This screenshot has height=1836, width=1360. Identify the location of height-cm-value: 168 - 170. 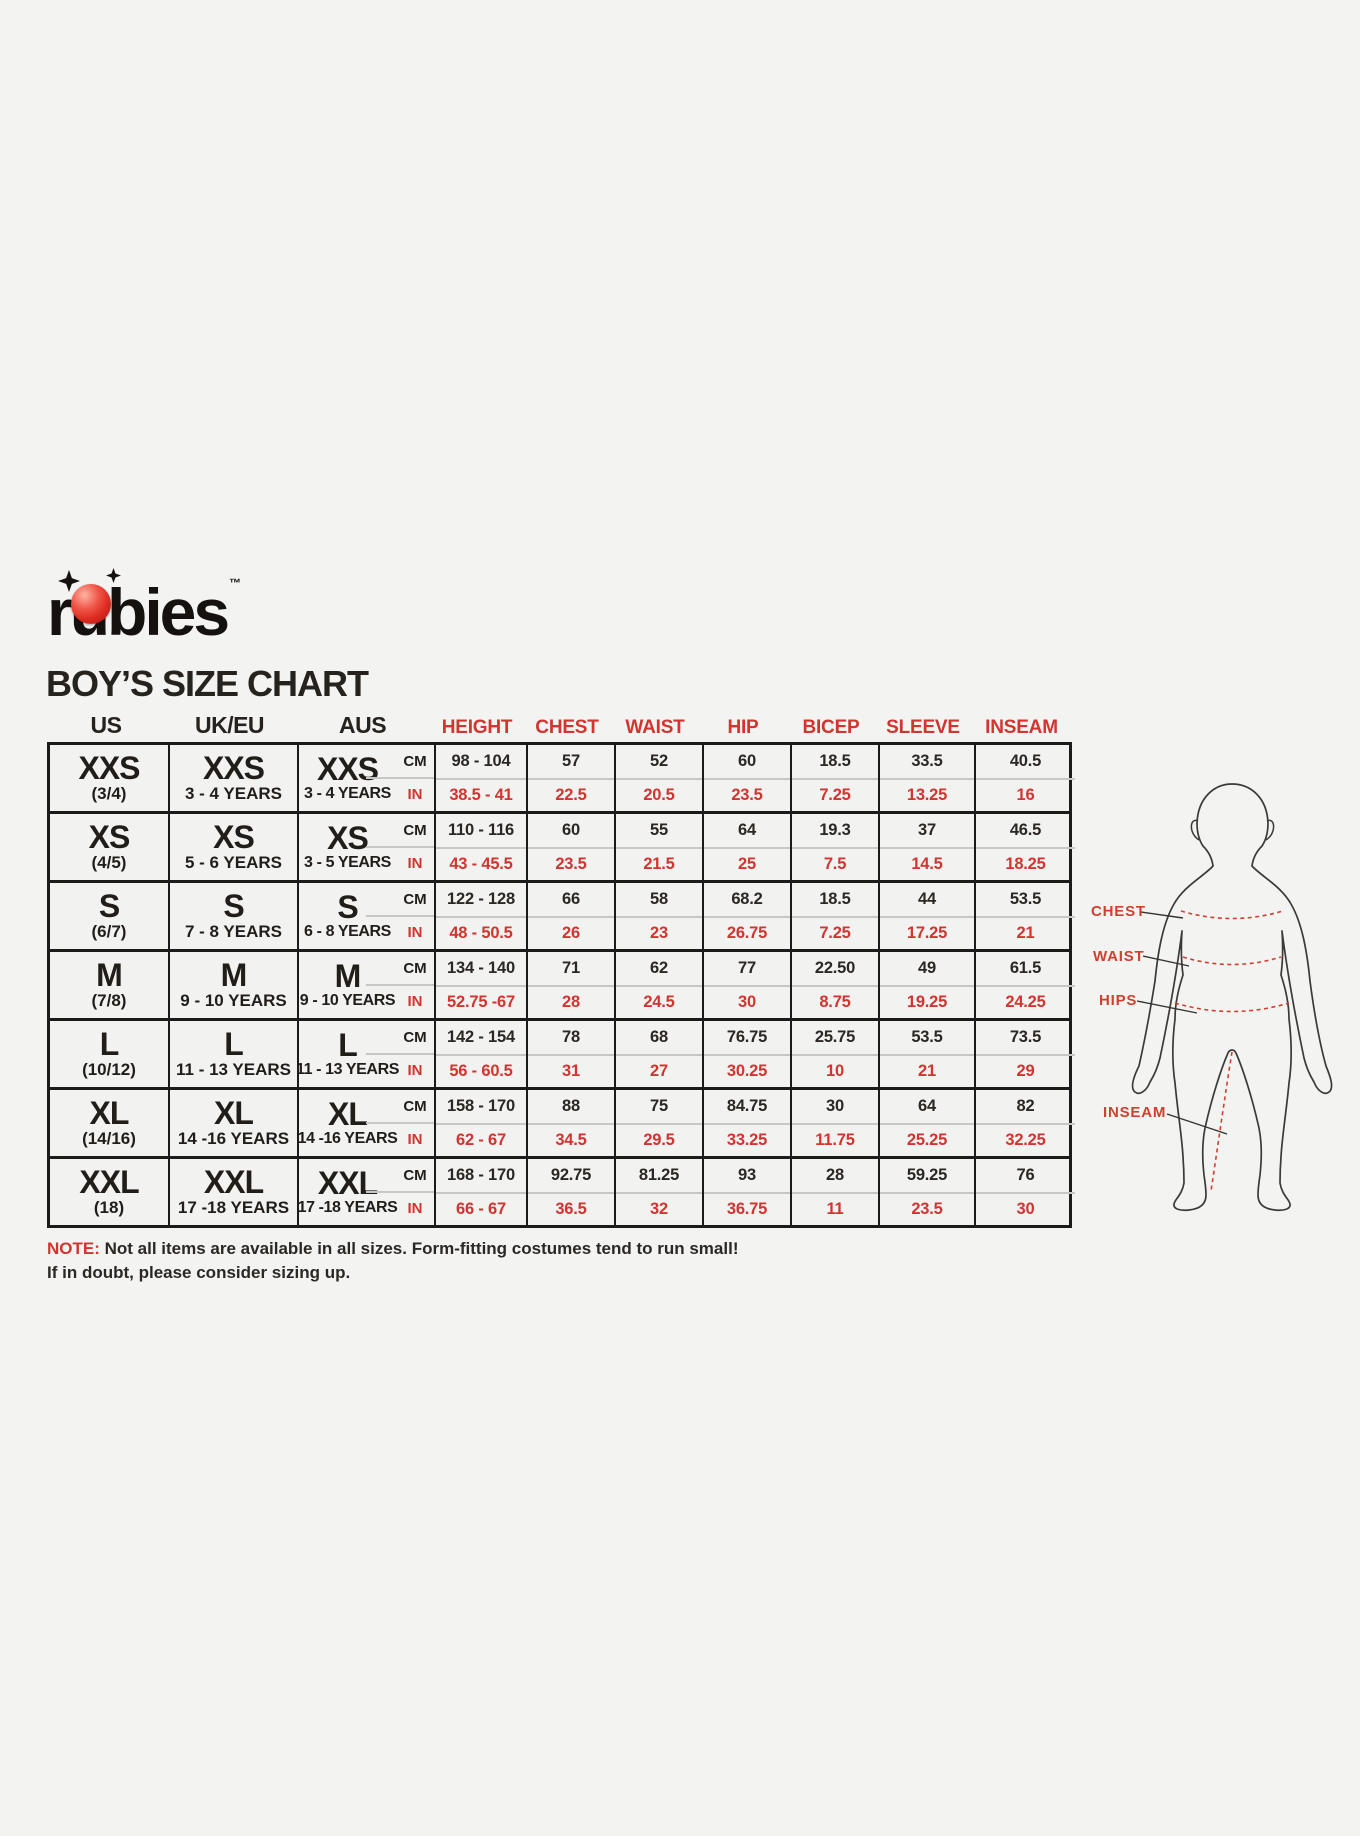
(481, 1175).